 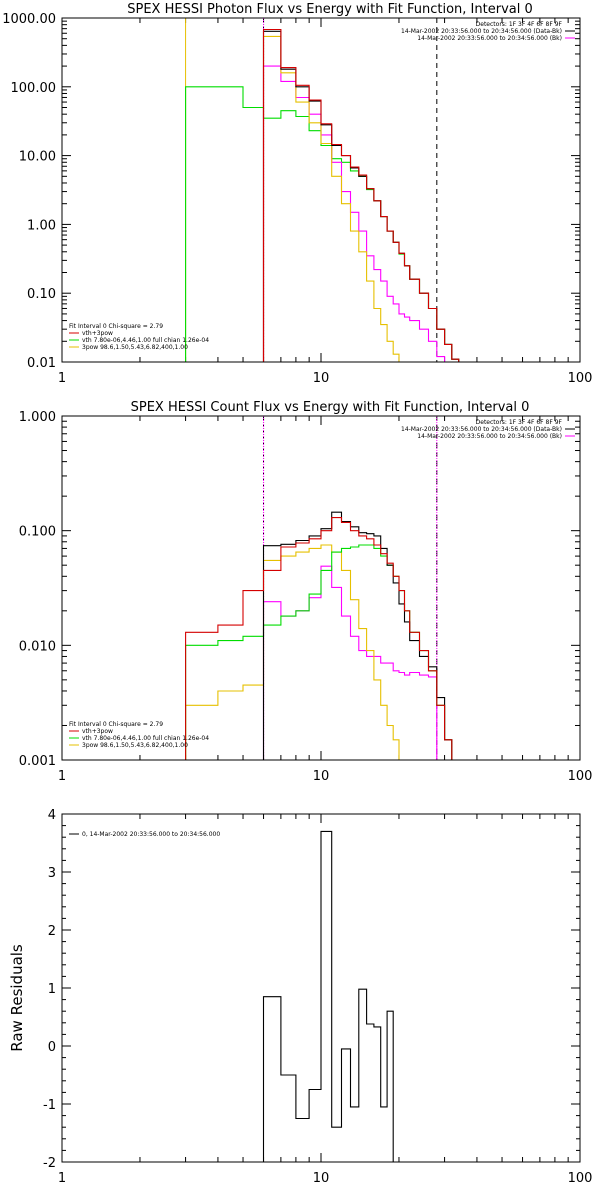 What do you see at coordinates (52, 989) in the screenshot?
I see `y-tick-label: 1` at bounding box center [52, 989].